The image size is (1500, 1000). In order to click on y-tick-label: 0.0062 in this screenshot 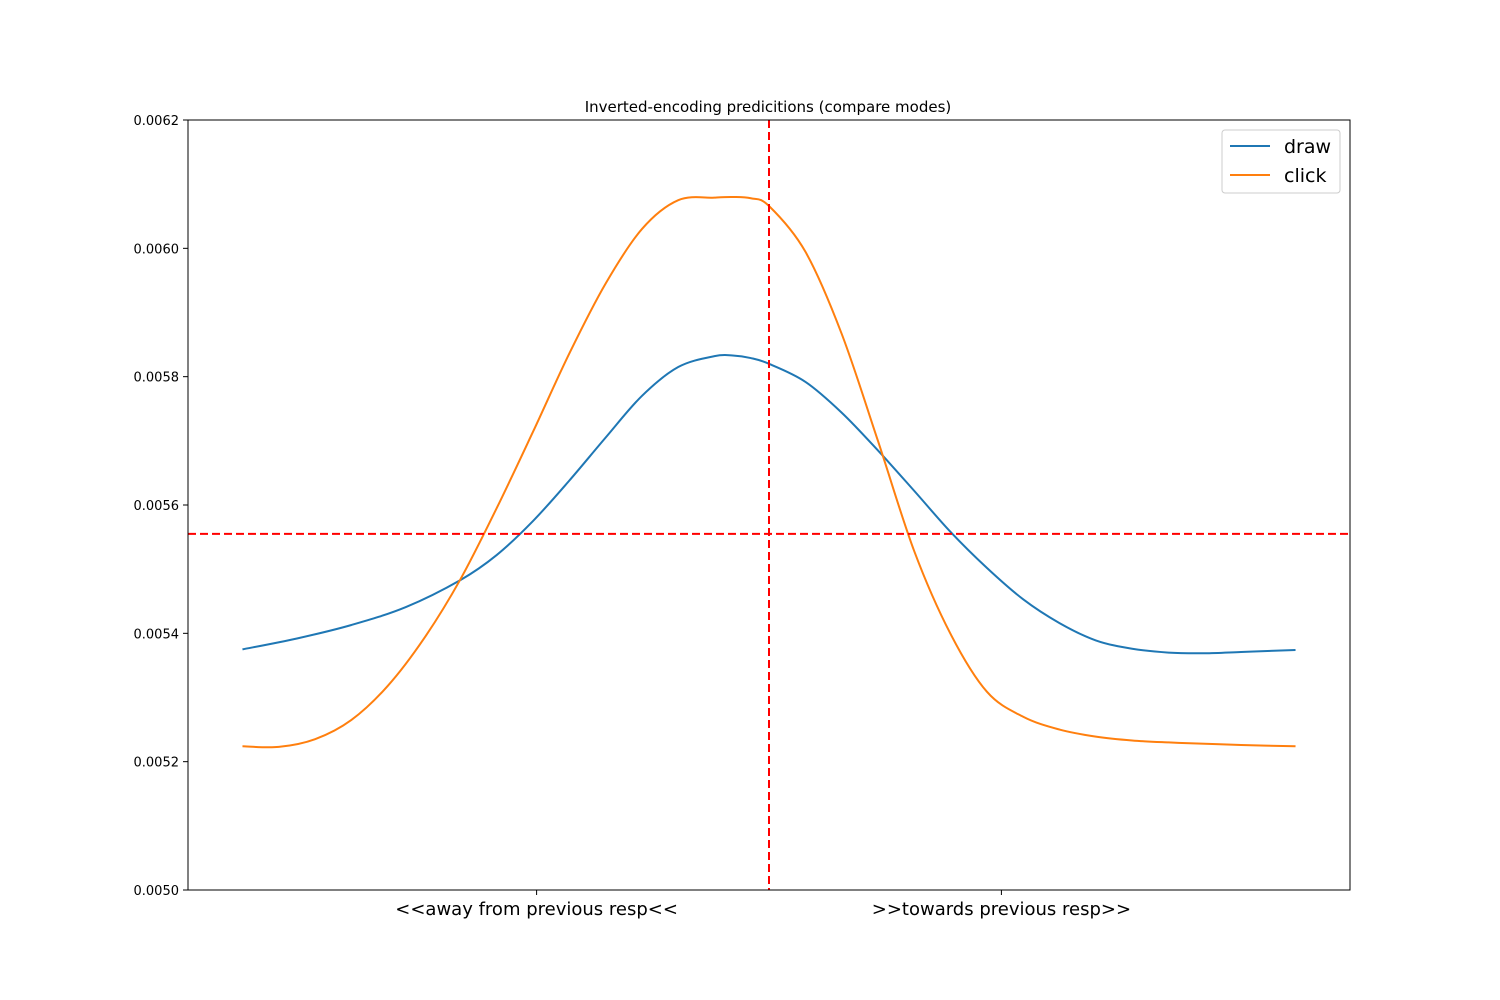, I will do `click(157, 121)`.